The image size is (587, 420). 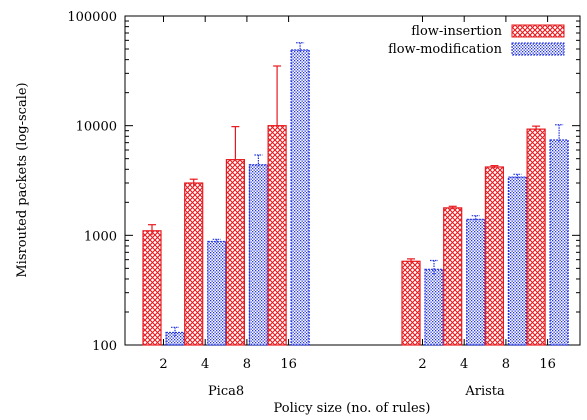 I want to click on y-tick-label: 100, so click(x=104, y=346).